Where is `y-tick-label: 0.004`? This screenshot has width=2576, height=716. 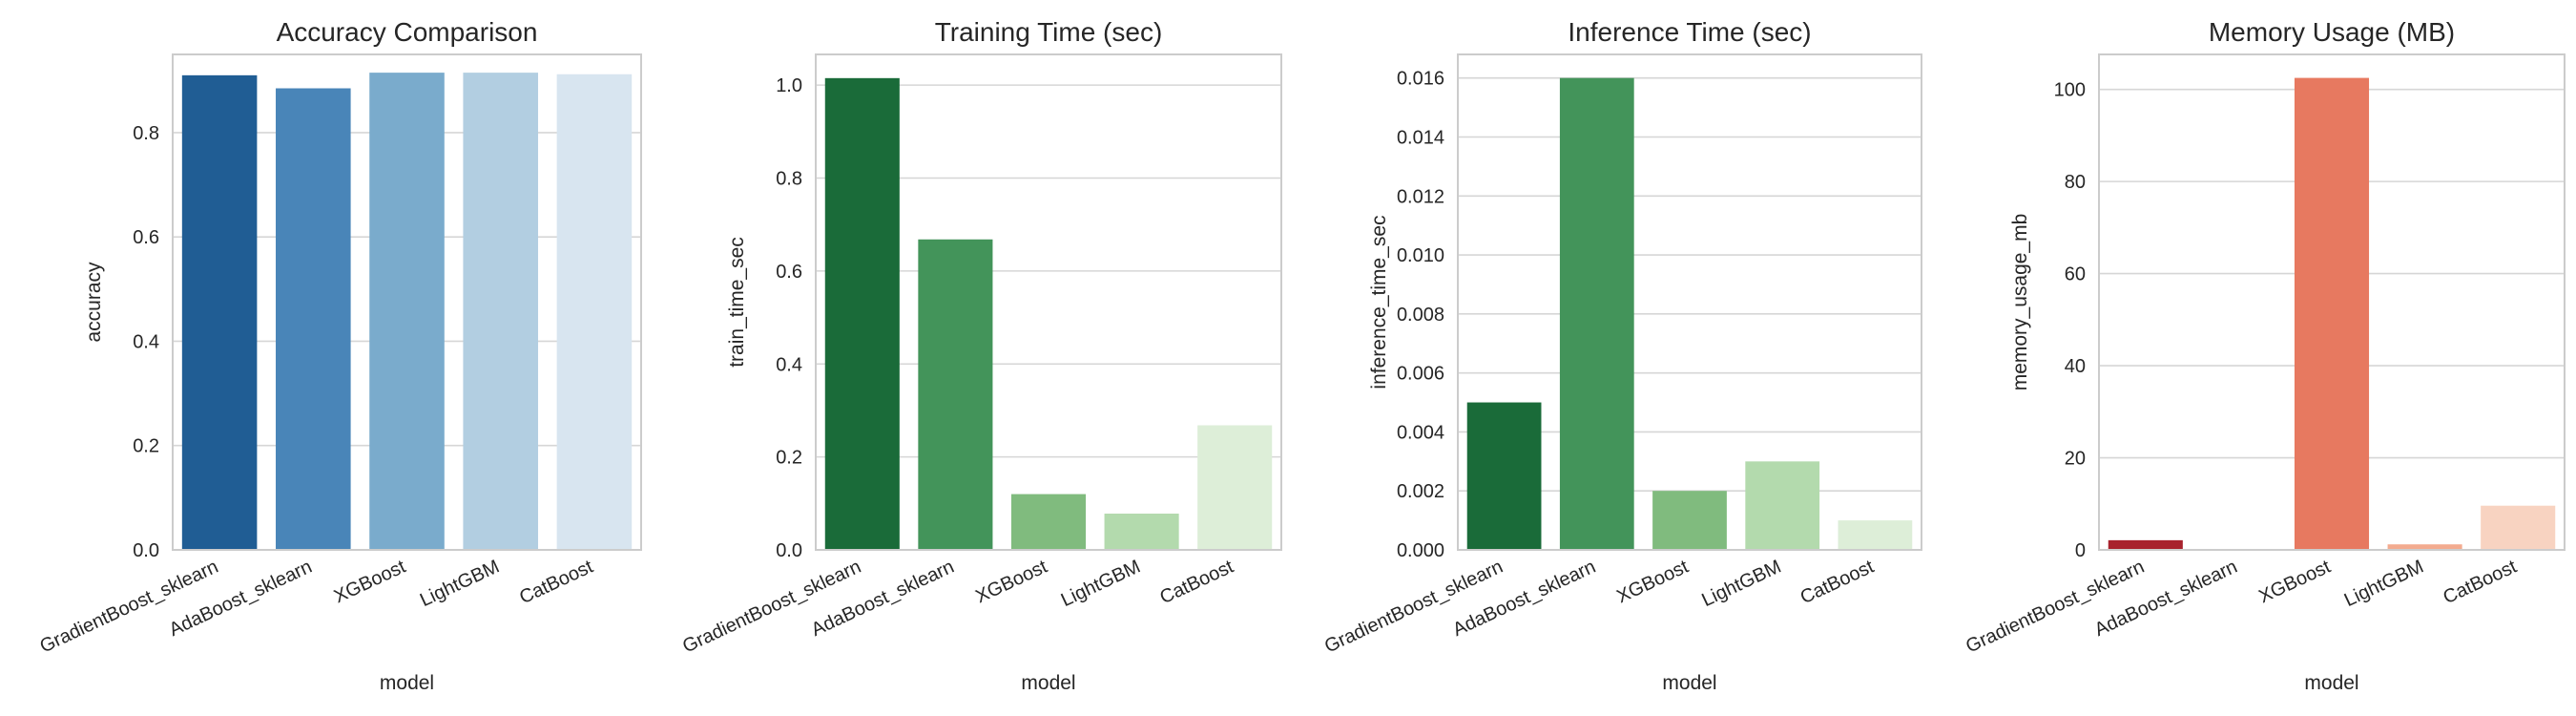 y-tick-label: 0.004 is located at coordinates (1420, 432).